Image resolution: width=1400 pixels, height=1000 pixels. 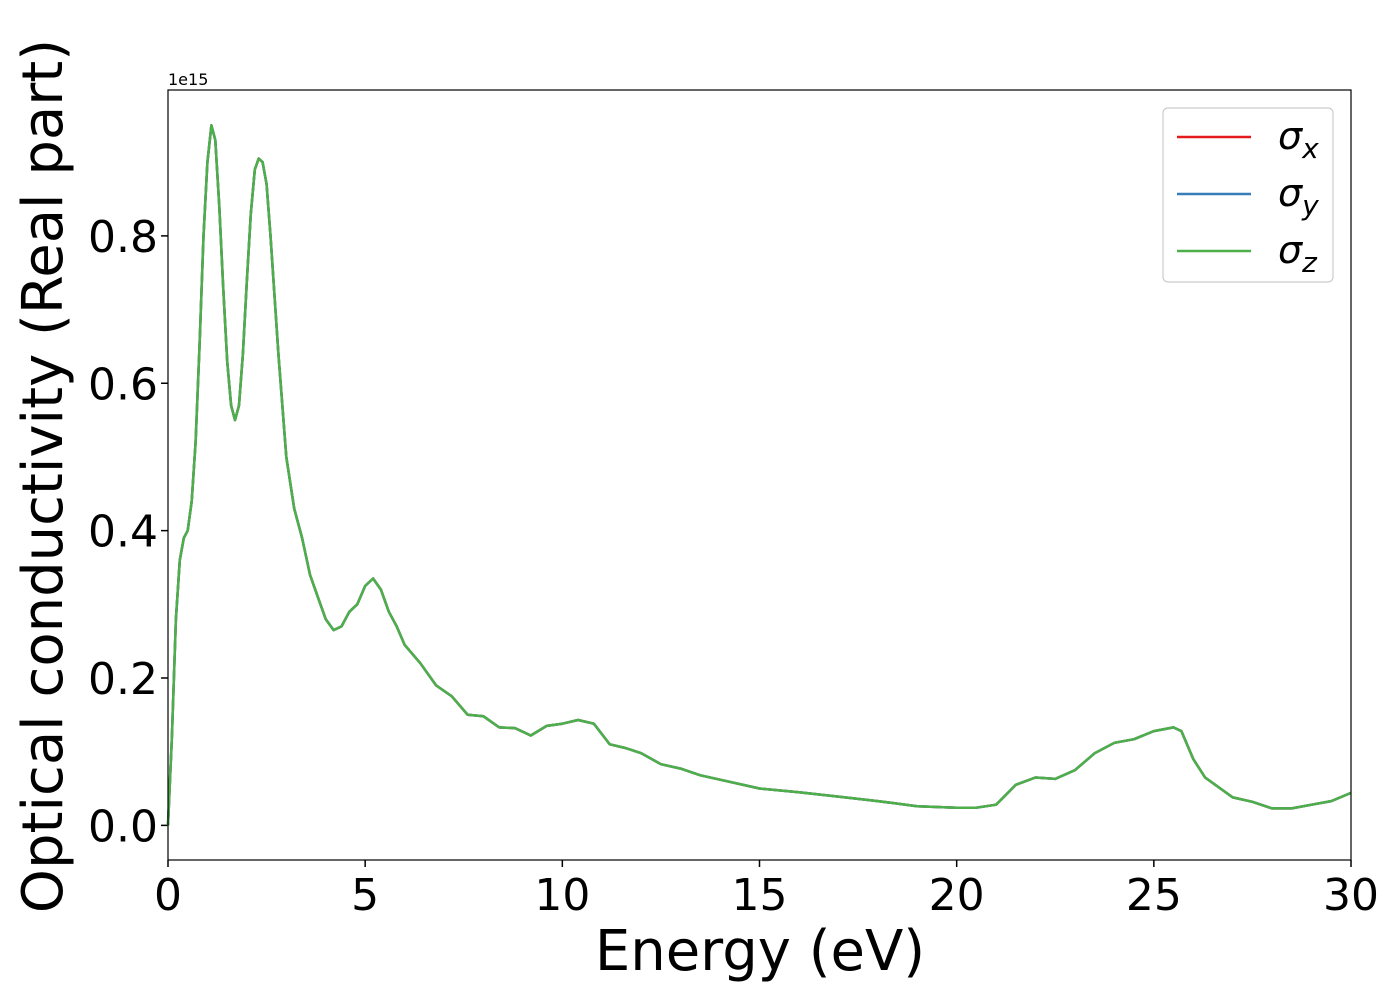 I want to click on x-tick-label: 15, so click(x=760, y=895).